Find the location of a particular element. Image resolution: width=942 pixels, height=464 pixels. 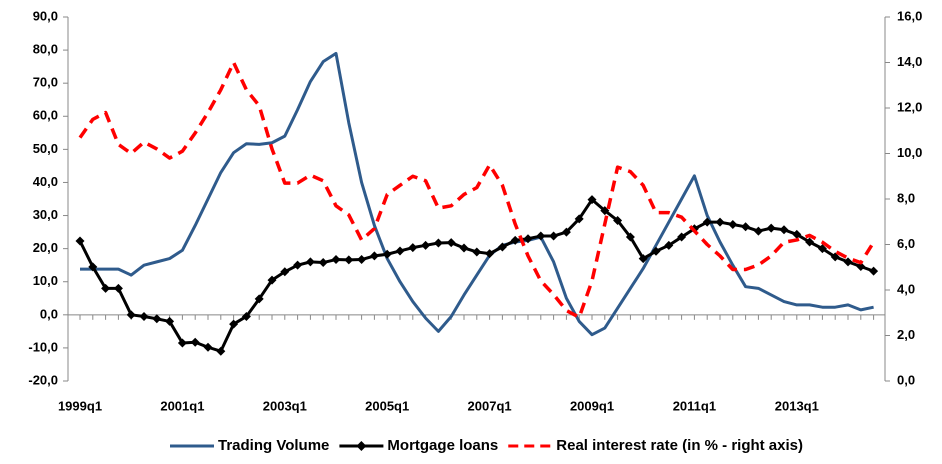

legend-label: Mortgage loans is located at coordinates (442, 445).